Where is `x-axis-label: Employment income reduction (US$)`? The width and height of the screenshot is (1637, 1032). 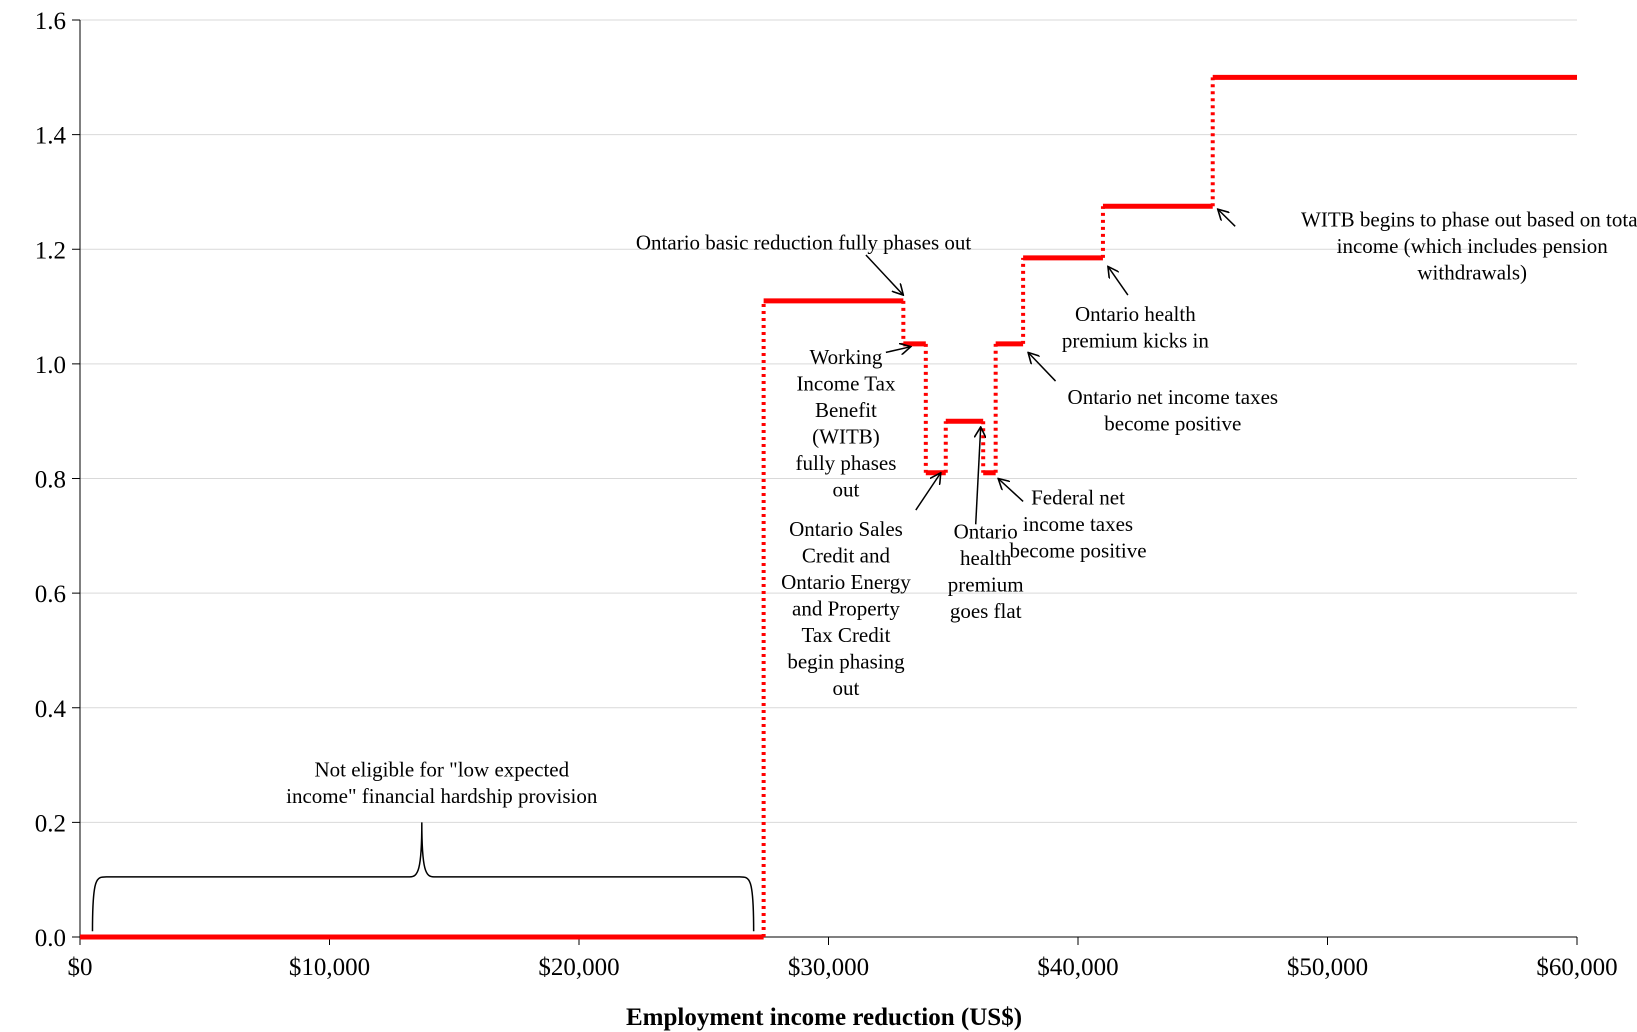 x-axis-label: Employment income reduction (US$) is located at coordinates (824, 1017).